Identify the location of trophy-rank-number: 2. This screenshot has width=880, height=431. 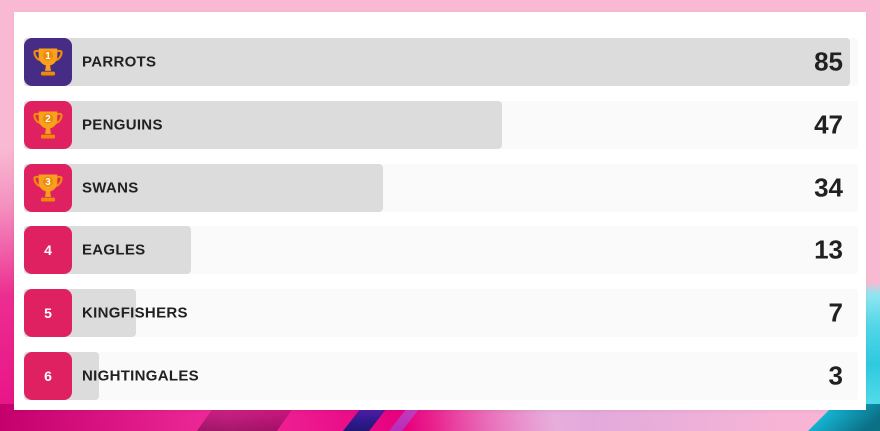
(48, 119).